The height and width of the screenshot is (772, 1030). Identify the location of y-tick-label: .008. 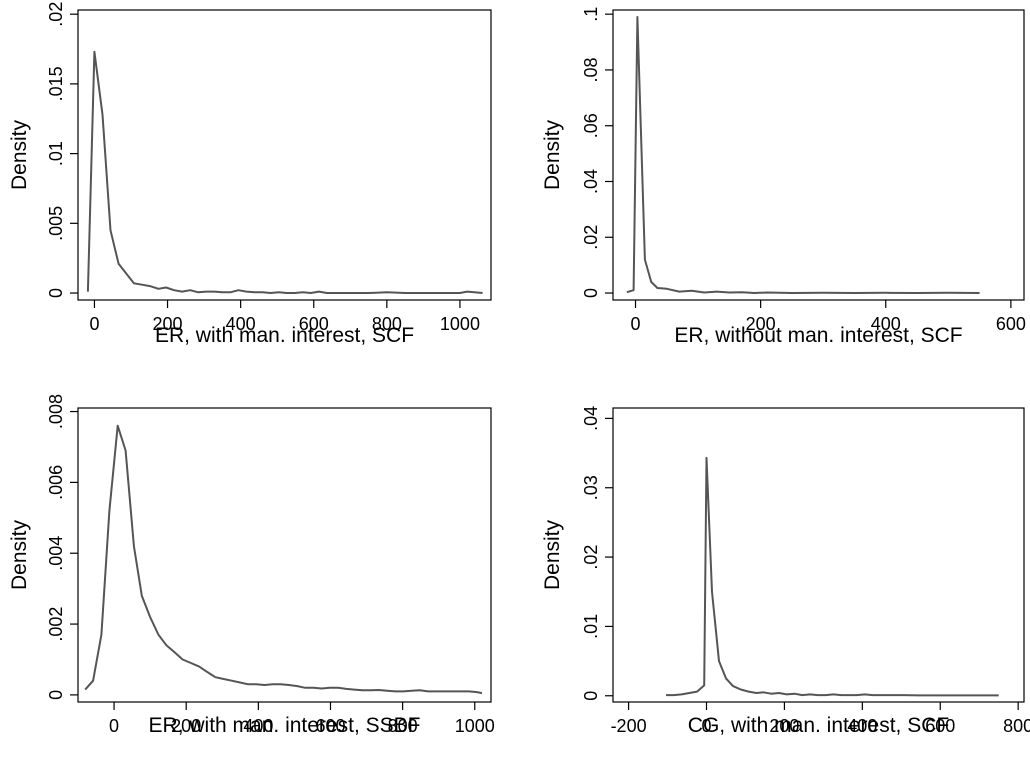
(56, 411).